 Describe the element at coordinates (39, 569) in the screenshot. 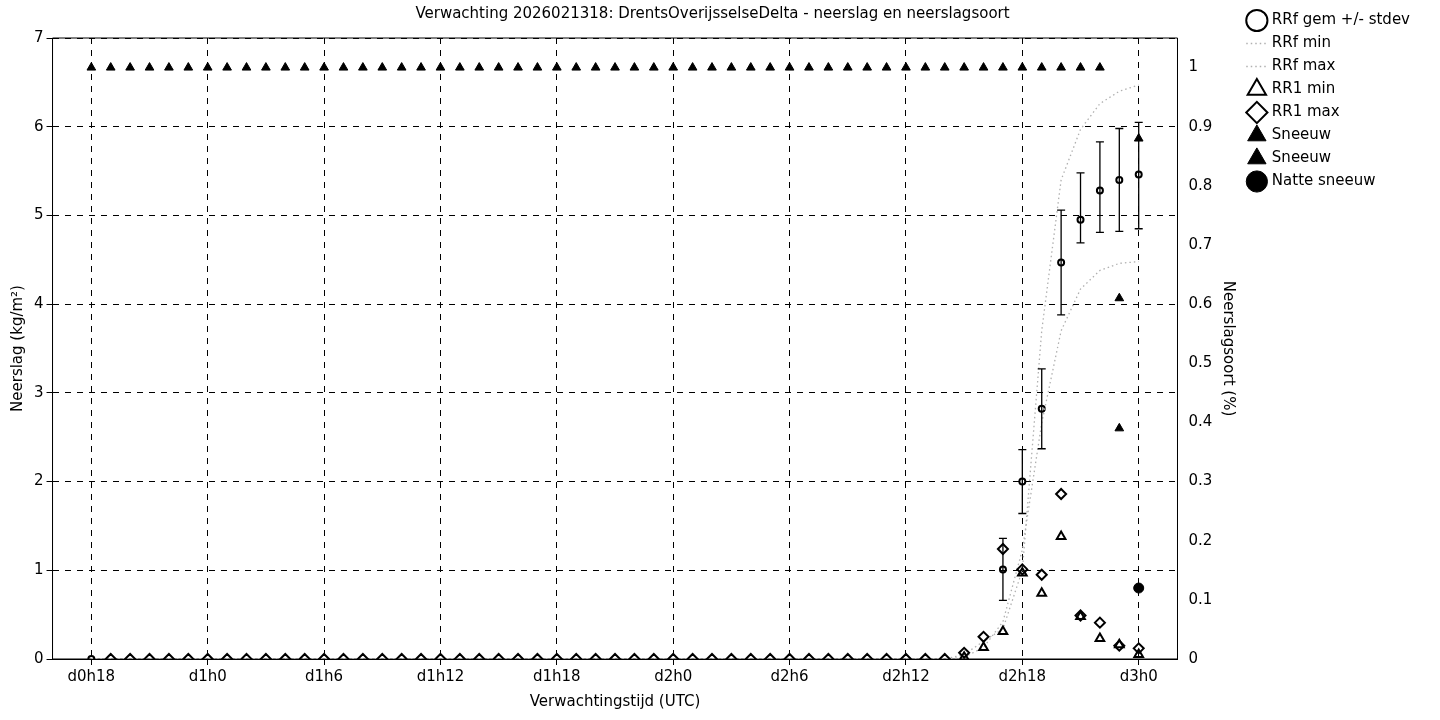

I see `y-tick-label: 1` at that location.